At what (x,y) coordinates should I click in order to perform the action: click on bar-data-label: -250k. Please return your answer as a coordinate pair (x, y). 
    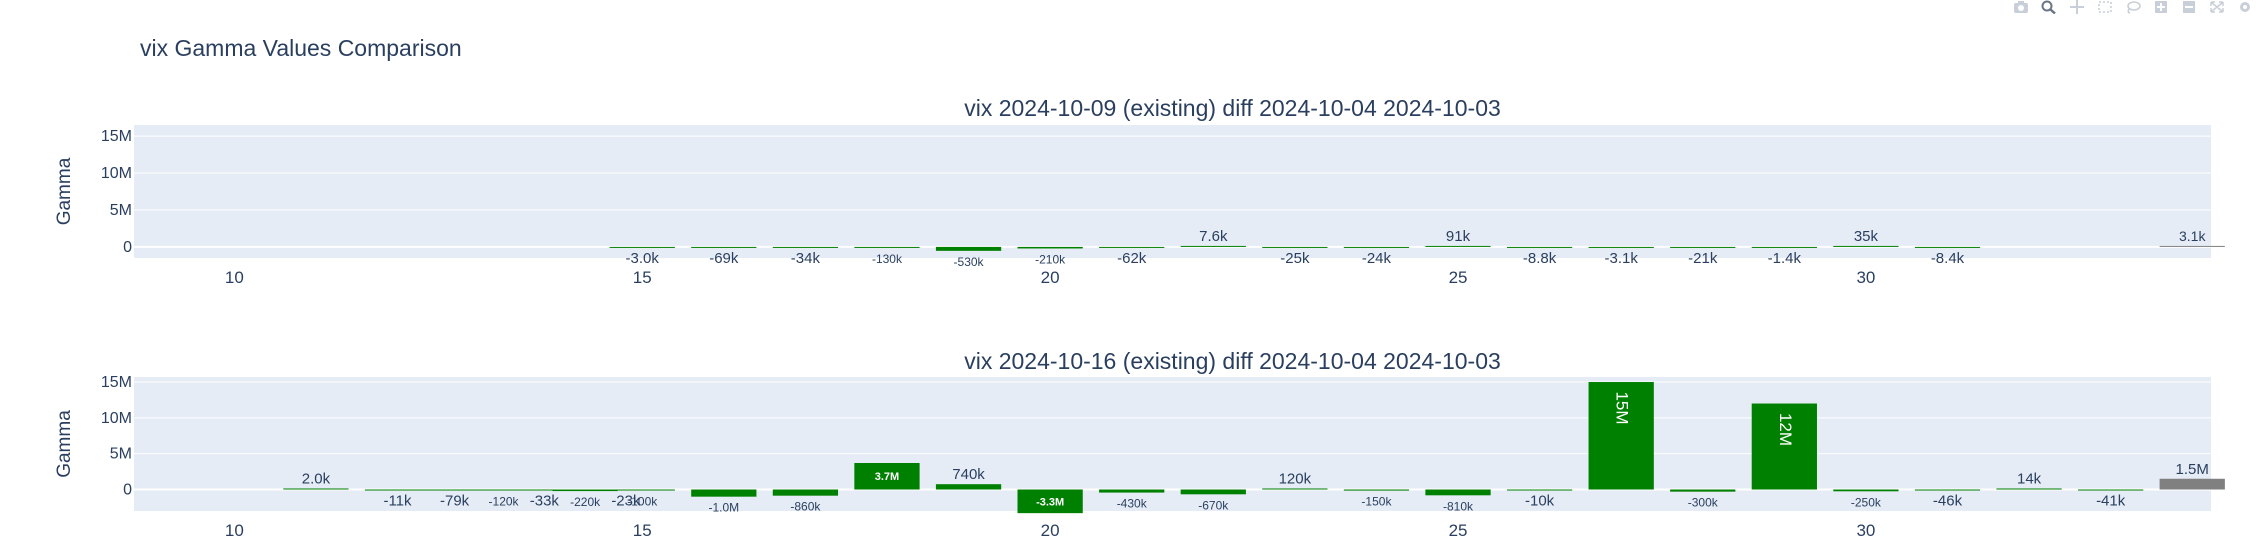
    Looking at the image, I should click on (1866, 502).